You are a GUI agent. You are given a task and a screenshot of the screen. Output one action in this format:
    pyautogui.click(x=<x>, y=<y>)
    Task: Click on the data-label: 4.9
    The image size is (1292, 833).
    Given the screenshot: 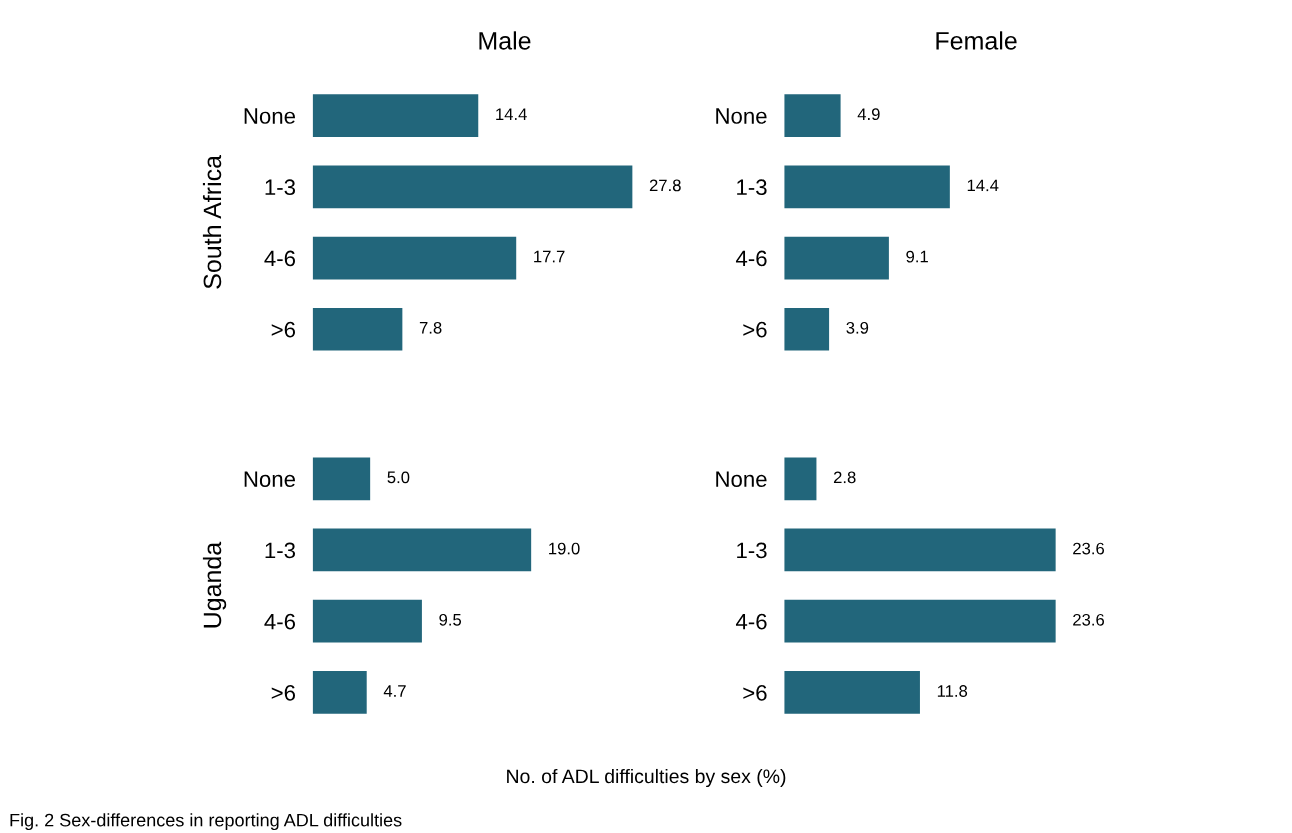 What is the action you would take?
    pyautogui.click(x=868, y=114)
    